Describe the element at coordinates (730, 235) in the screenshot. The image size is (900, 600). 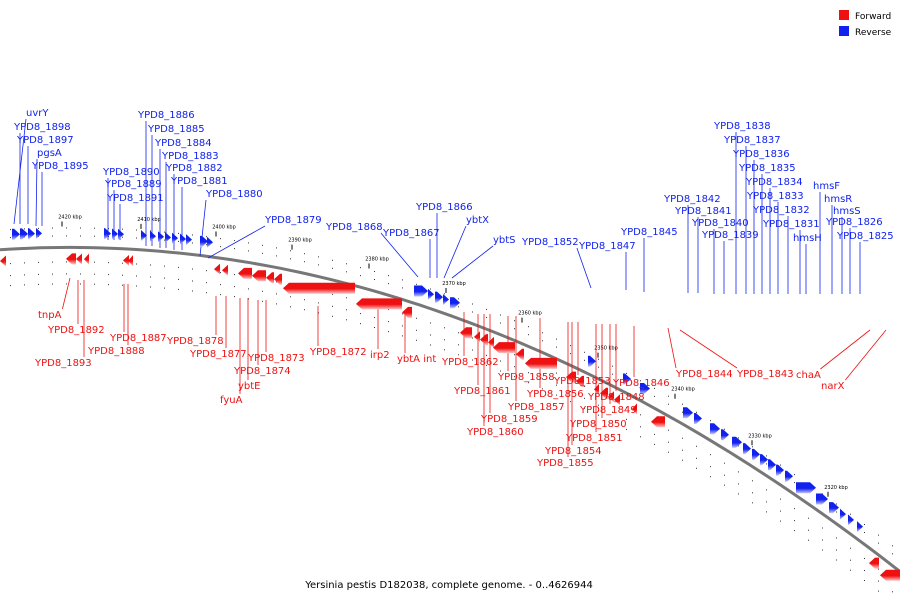
I see `gene-label: YPD8_1839` at that location.